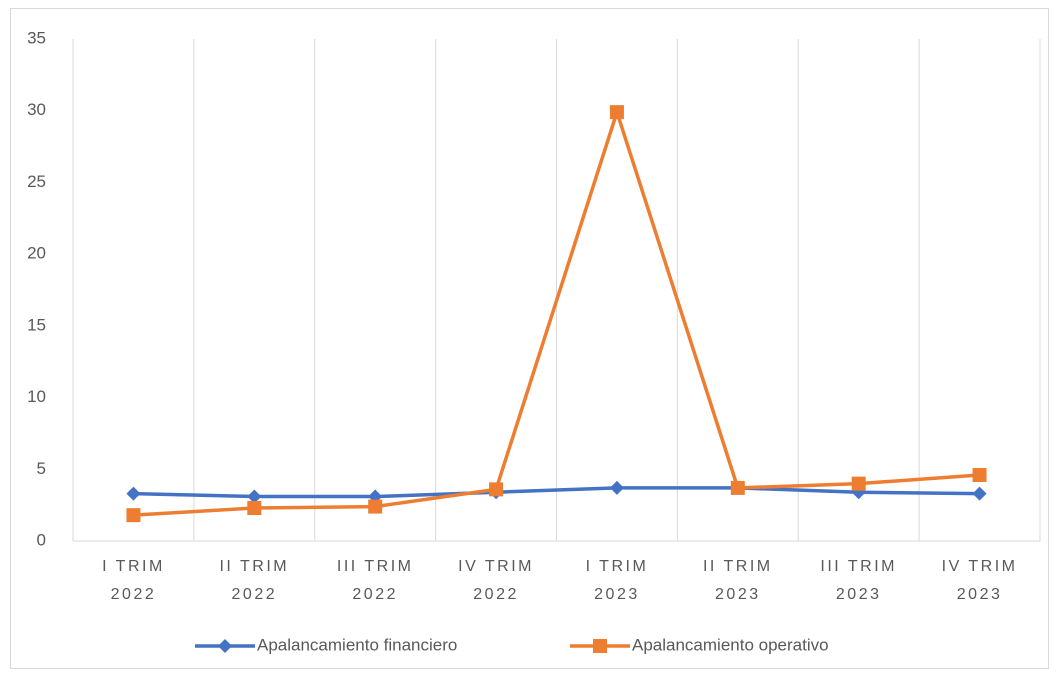  I want to click on y-tick-label: 15, so click(36, 324).